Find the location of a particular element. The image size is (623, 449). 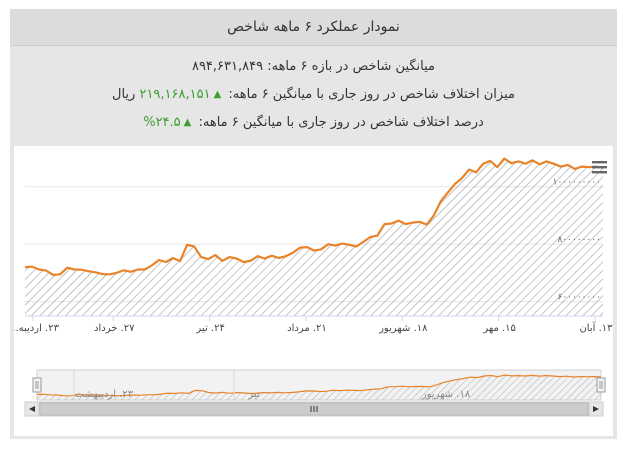

panel-title: نمودار عملکرد ۶ ماهه شاخص is located at coordinates (313, 27).